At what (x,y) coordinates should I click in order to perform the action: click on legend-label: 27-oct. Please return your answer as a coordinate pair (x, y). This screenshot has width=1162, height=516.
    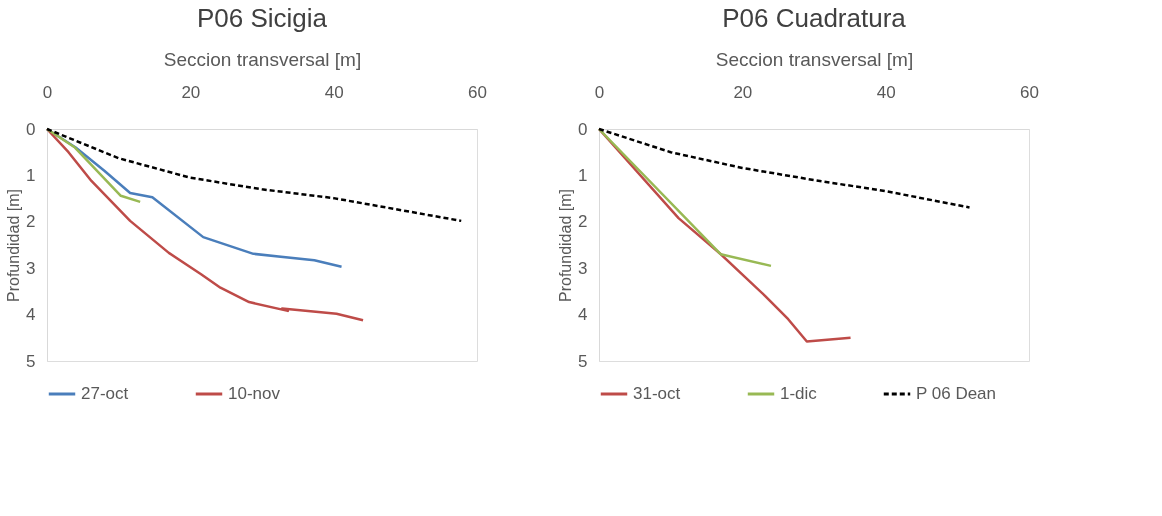
    Looking at the image, I should click on (105, 393).